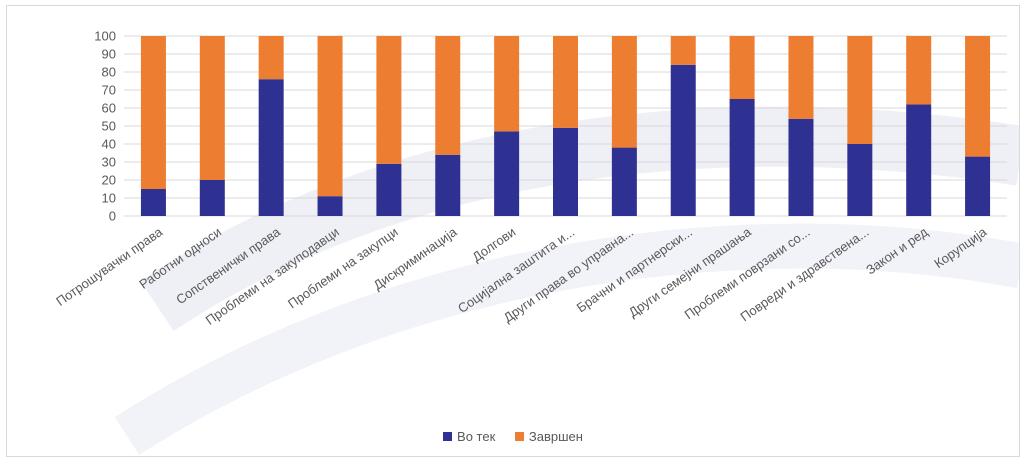 This screenshot has width=1028, height=464. I want to click on legend-swatch-in-progress, so click(448, 436).